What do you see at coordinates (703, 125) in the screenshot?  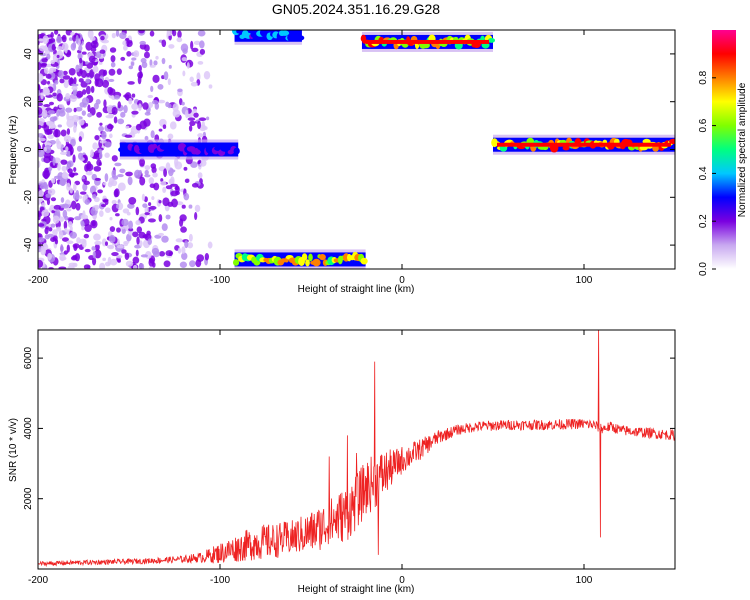 I see `colorbar-tick-label: 0.6` at bounding box center [703, 125].